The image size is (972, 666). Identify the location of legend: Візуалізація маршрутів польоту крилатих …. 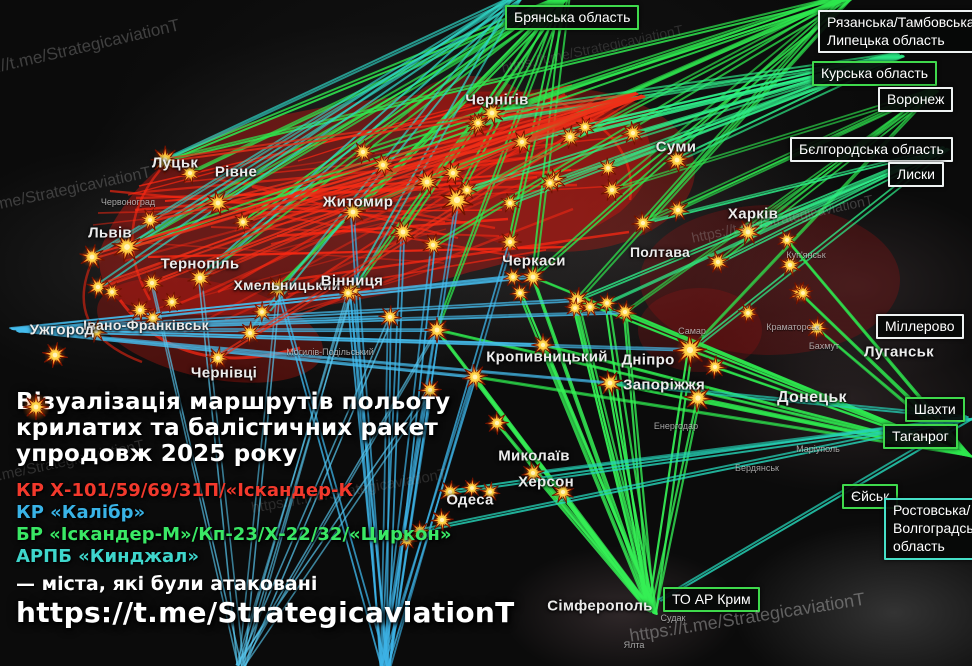
(234, 492).